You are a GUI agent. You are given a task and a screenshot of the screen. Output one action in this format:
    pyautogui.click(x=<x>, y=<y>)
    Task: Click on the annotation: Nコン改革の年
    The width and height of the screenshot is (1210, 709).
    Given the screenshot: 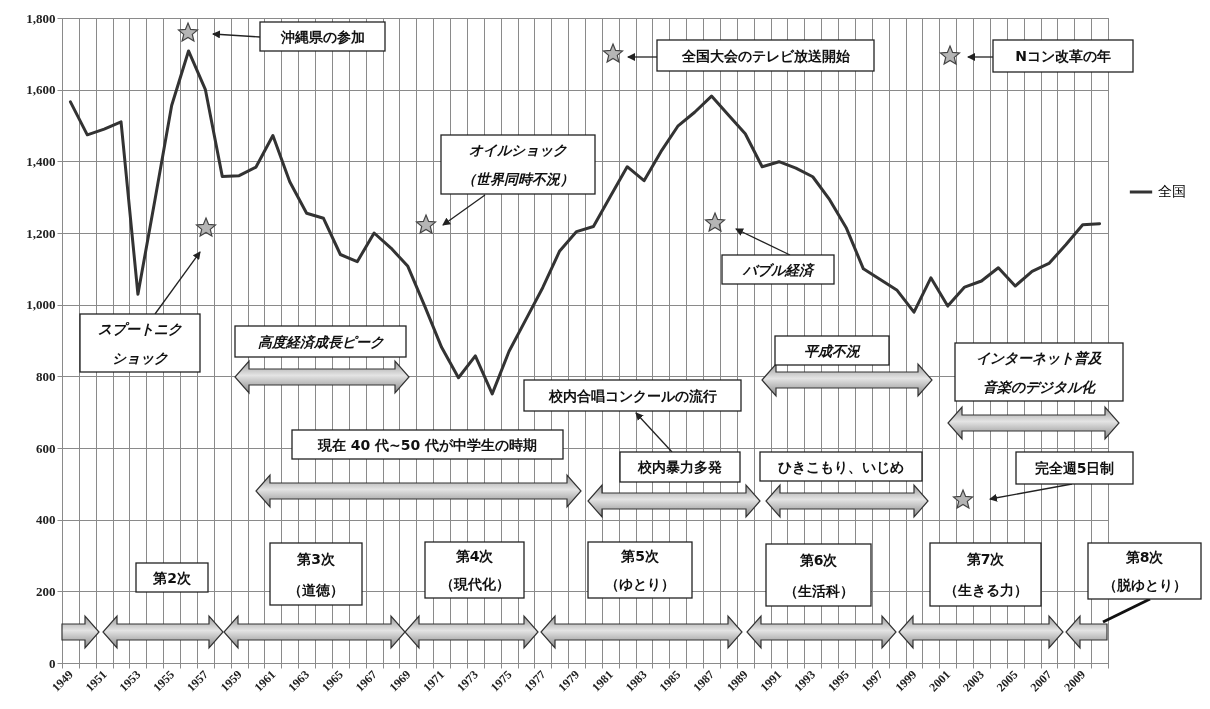 What is the action you would take?
    pyautogui.click(x=1063, y=56)
    